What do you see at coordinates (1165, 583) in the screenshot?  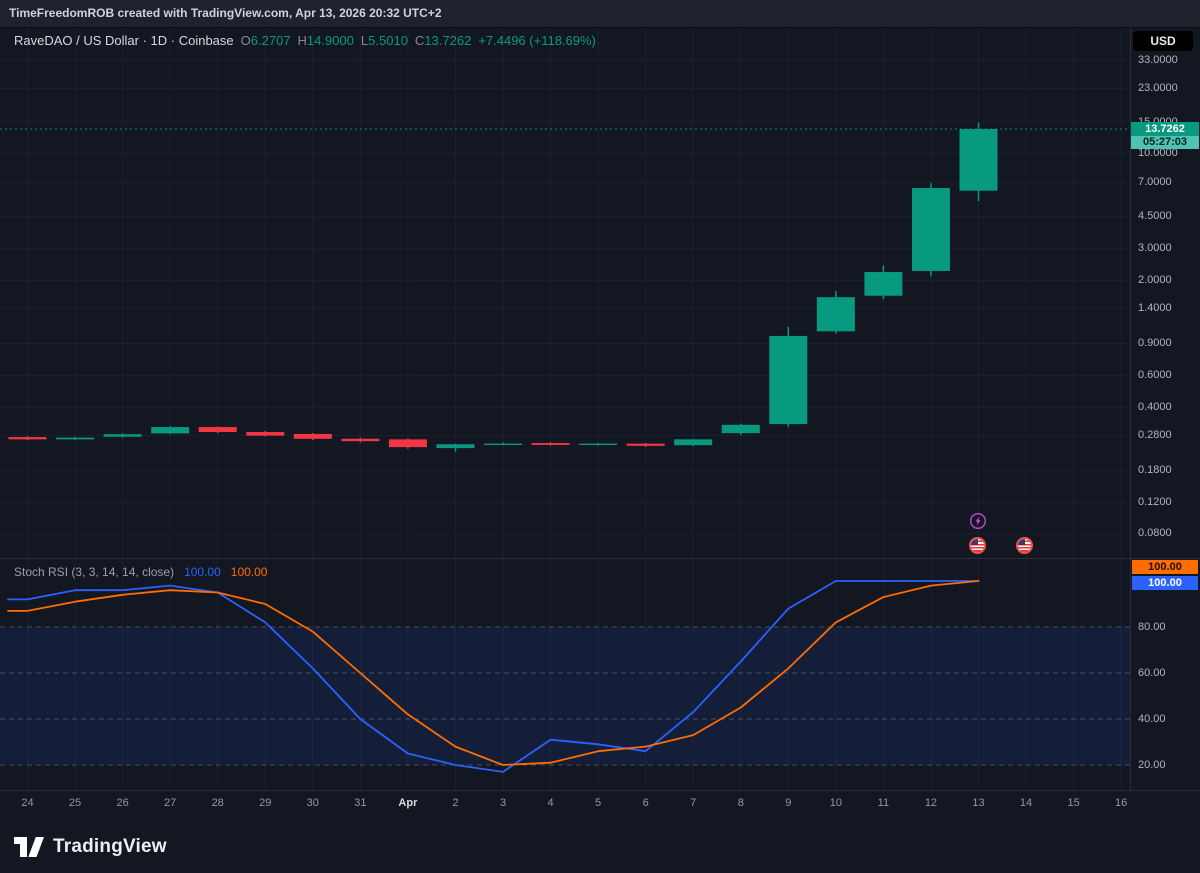 I see `stoch-k-axis-badge: 100.00` at bounding box center [1165, 583].